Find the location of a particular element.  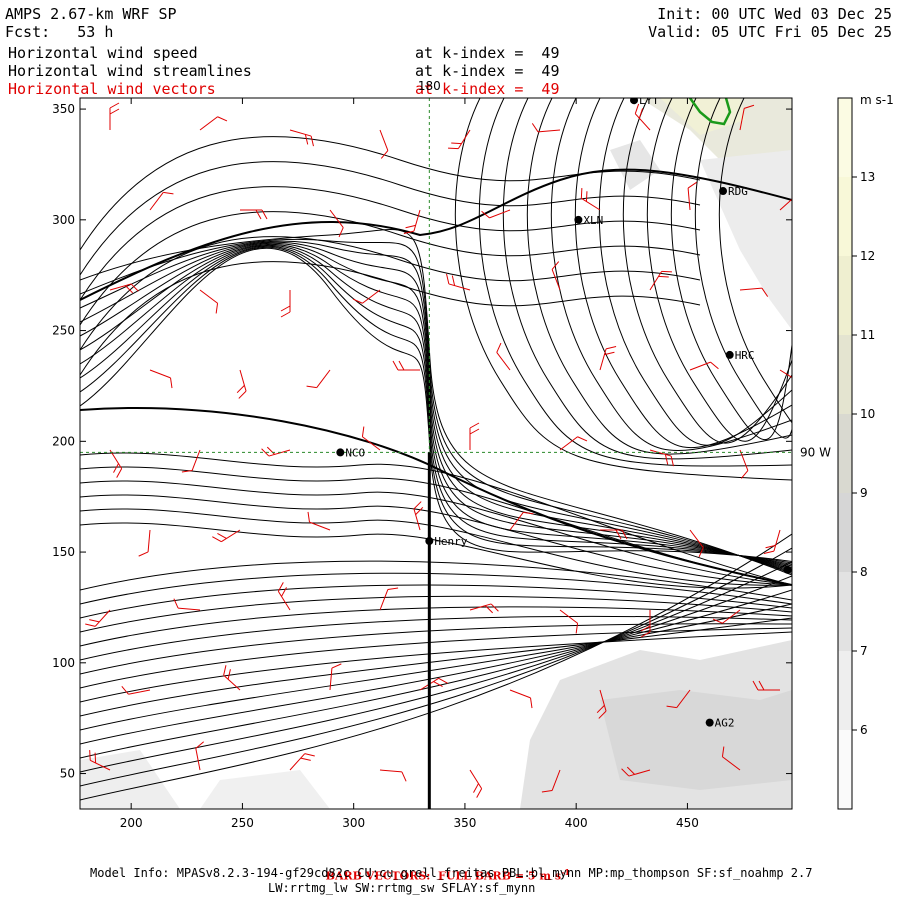

y-tick-label: 200 is located at coordinates (63, 441).